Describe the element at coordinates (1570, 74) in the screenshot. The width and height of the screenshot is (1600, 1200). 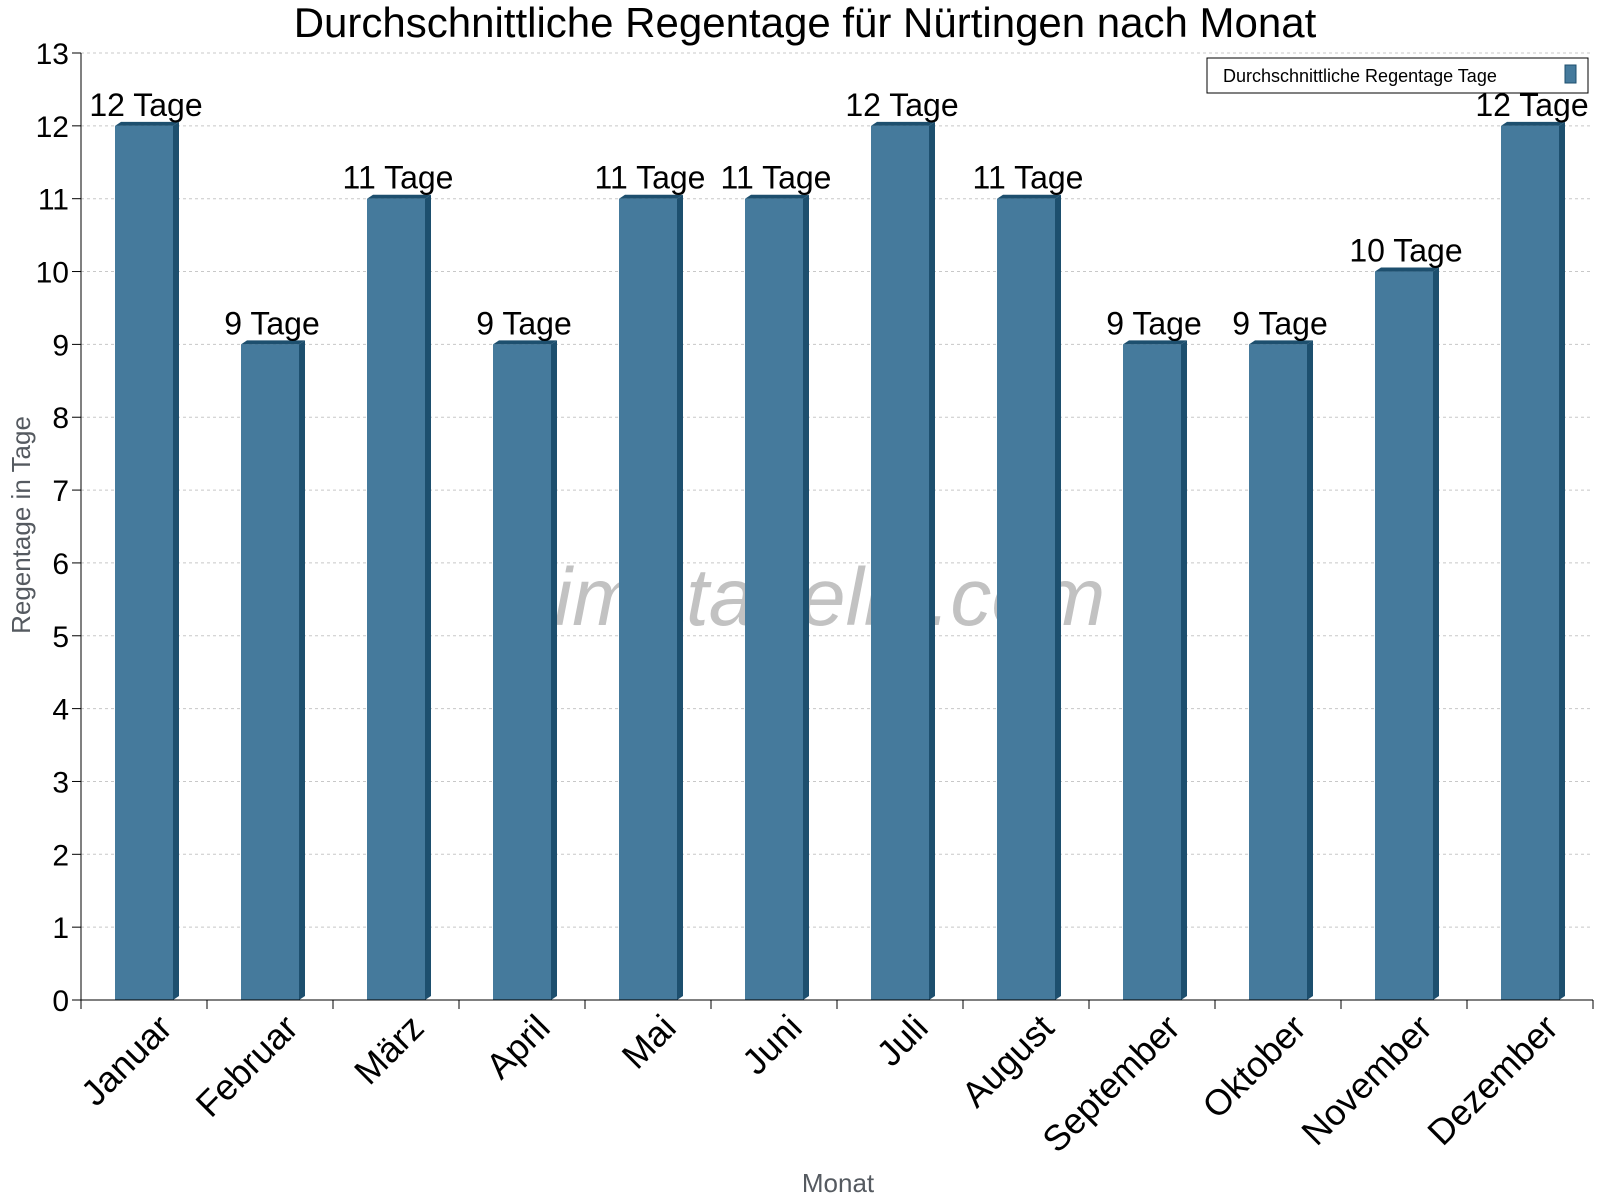
I see `legend-swatch` at that location.